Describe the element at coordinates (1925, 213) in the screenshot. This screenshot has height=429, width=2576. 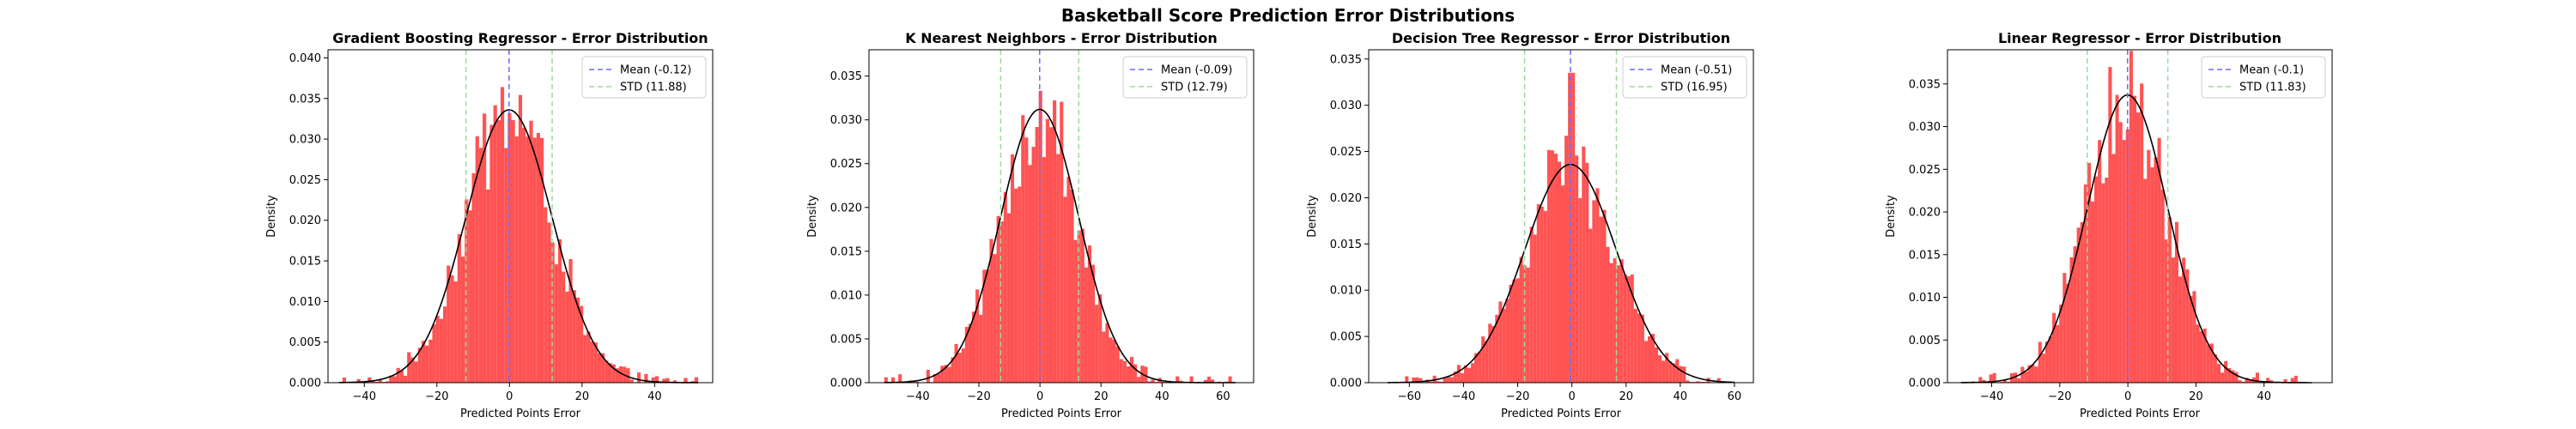
I see `y-tick-label: 0.020` at that location.